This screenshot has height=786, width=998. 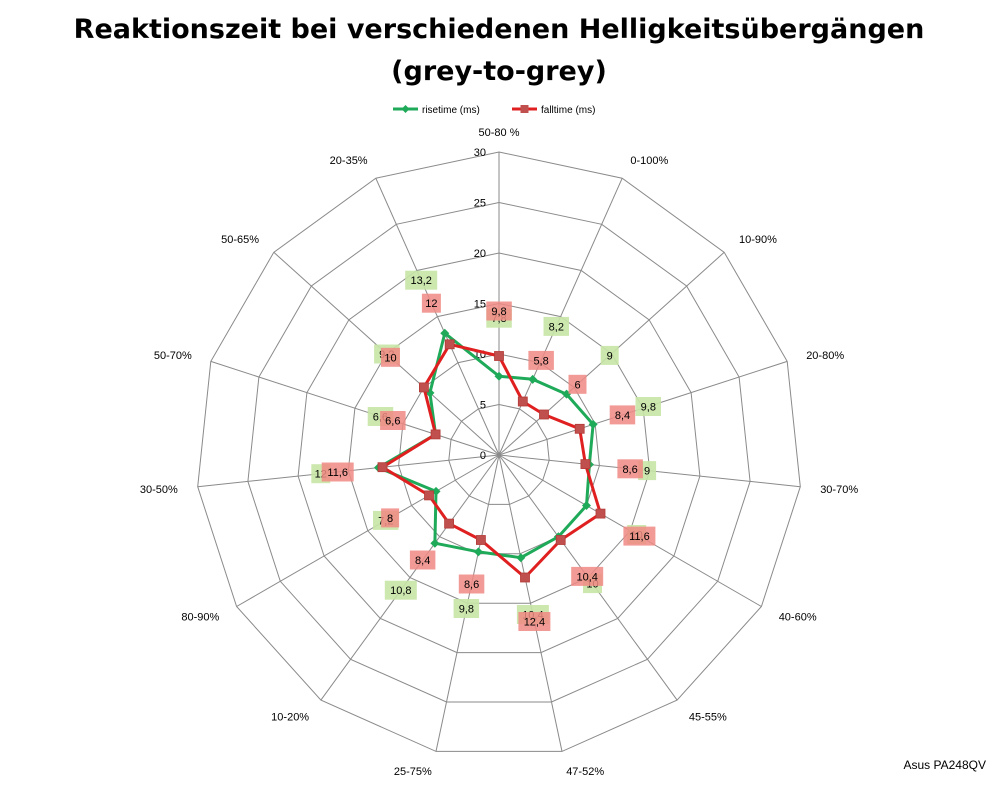 I want to click on tick-label: 25, so click(x=480, y=204).